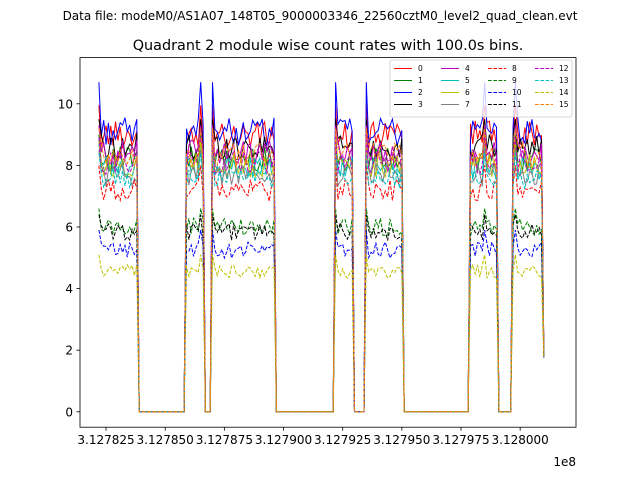  What do you see at coordinates (517, 104) in the screenshot?
I see `legend-label-11: 11` at bounding box center [517, 104].